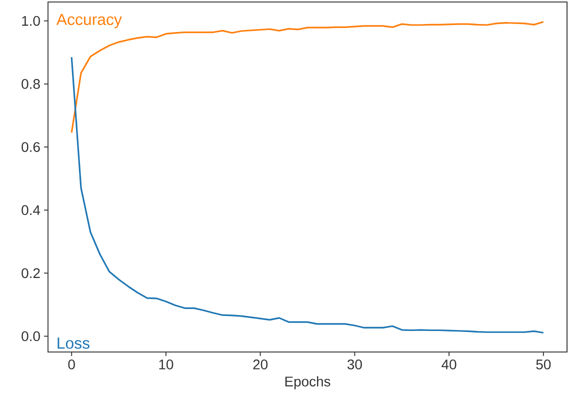  What do you see at coordinates (89, 21) in the screenshot?
I see `series-label: Accuracy` at bounding box center [89, 21].